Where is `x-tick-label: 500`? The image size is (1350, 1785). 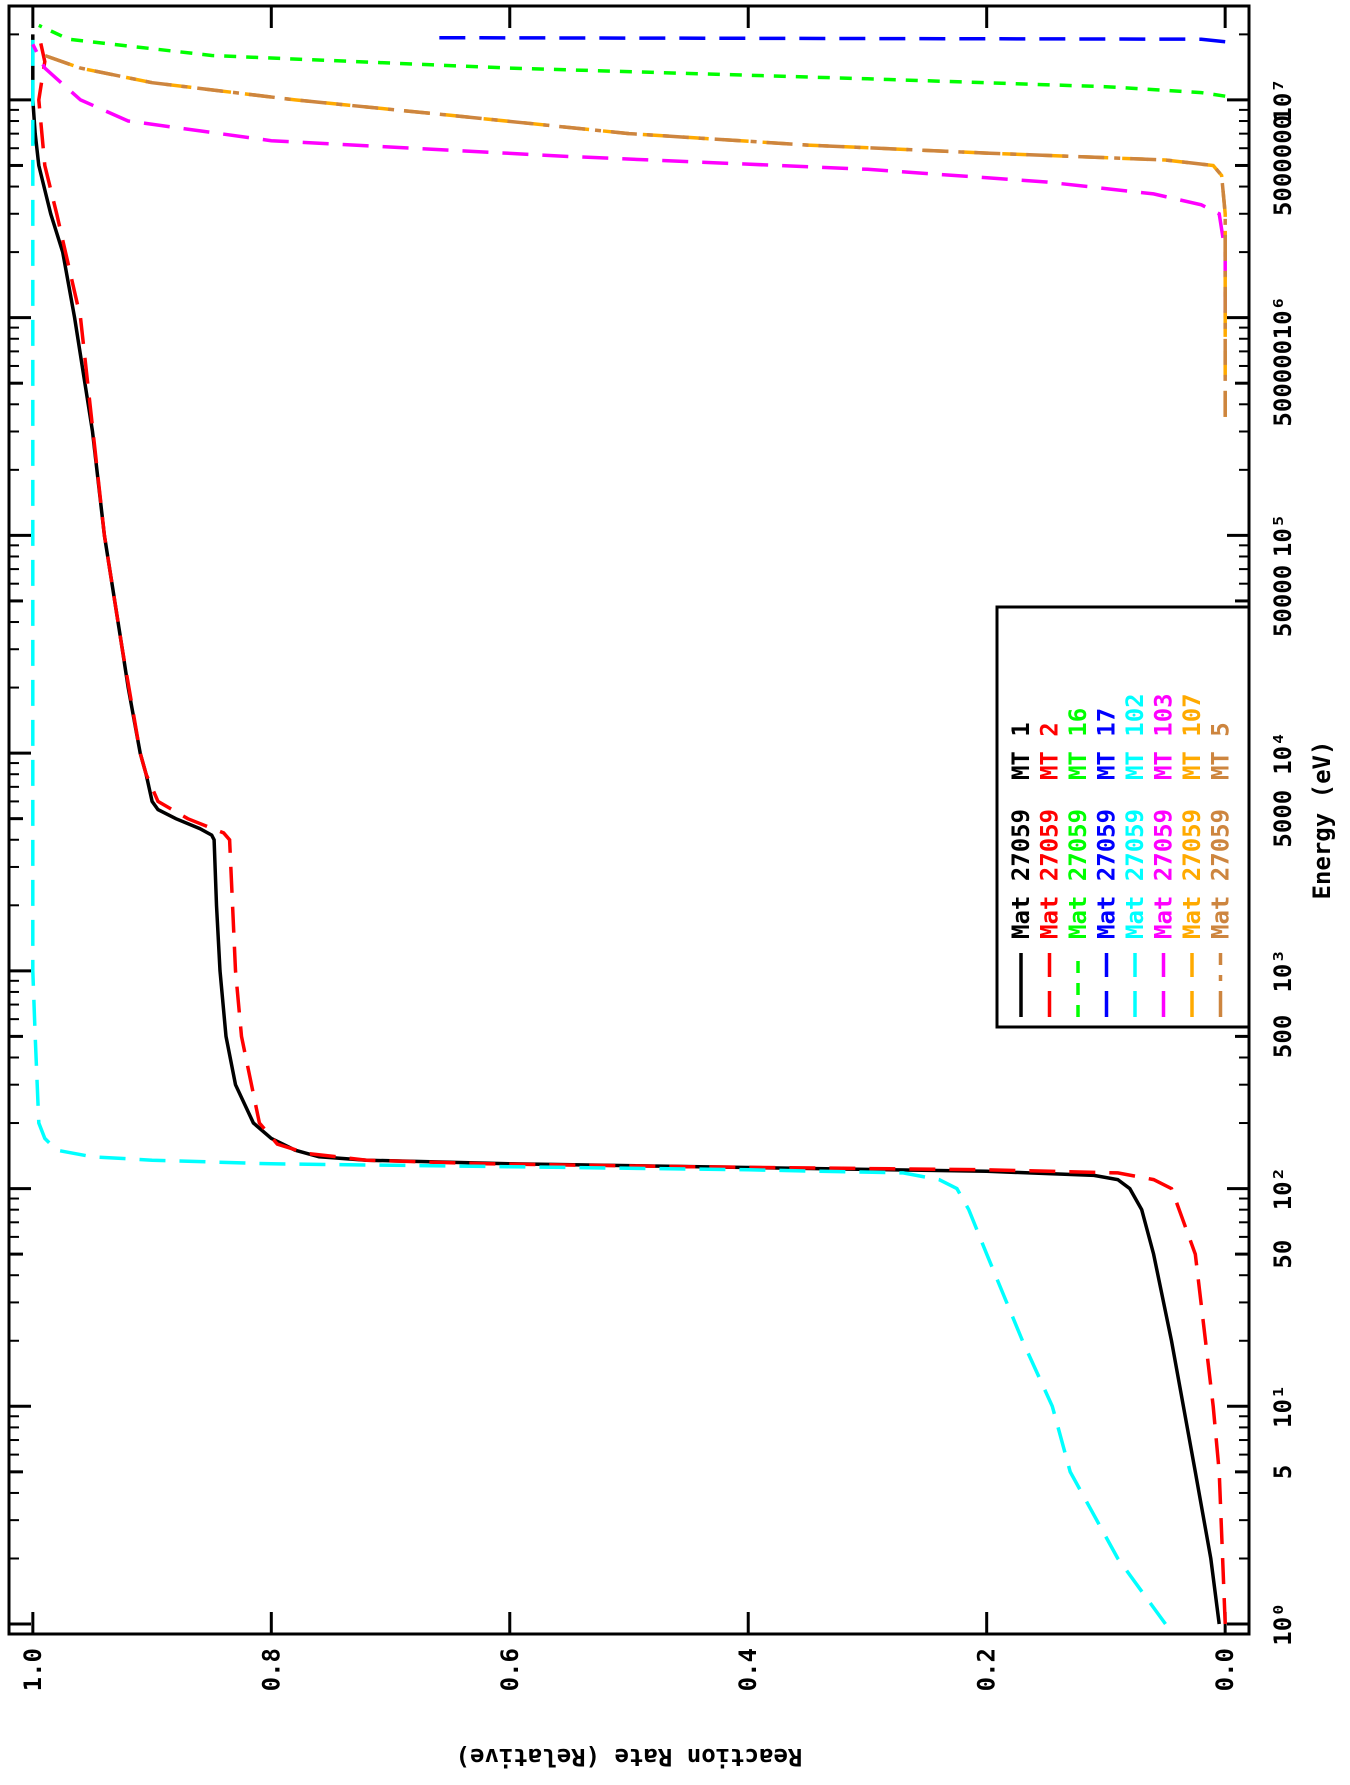 x-tick-label: 500 is located at coordinates (1283, 1036).